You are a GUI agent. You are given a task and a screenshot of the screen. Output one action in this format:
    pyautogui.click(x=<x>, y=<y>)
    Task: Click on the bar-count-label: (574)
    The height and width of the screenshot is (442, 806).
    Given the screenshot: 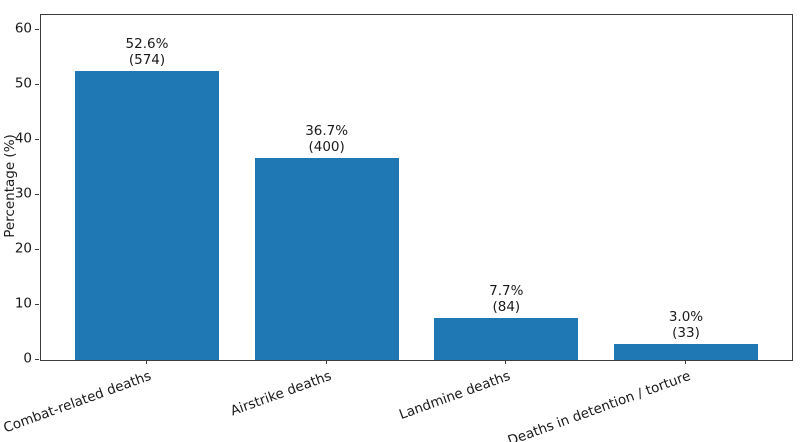 What is the action you would take?
    pyautogui.click(x=147, y=59)
    